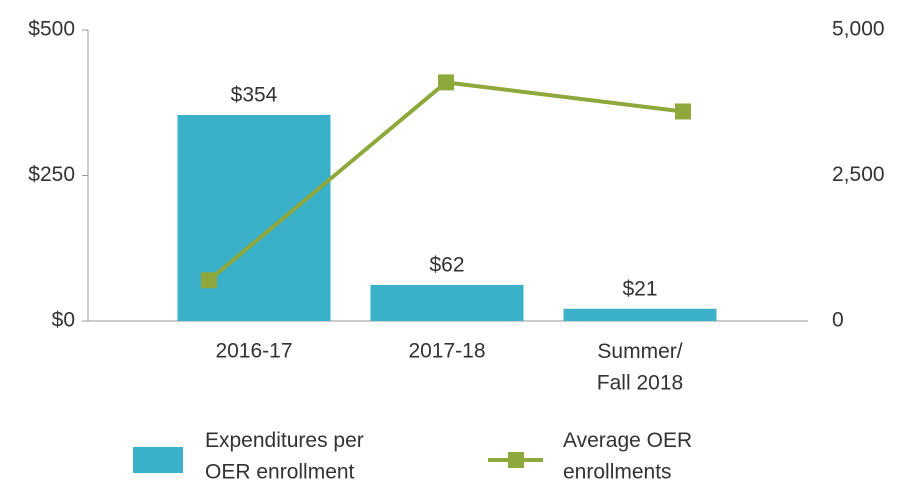 The width and height of the screenshot is (920, 487). I want to click on y2-tick-label: 2,500, so click(858, 174).